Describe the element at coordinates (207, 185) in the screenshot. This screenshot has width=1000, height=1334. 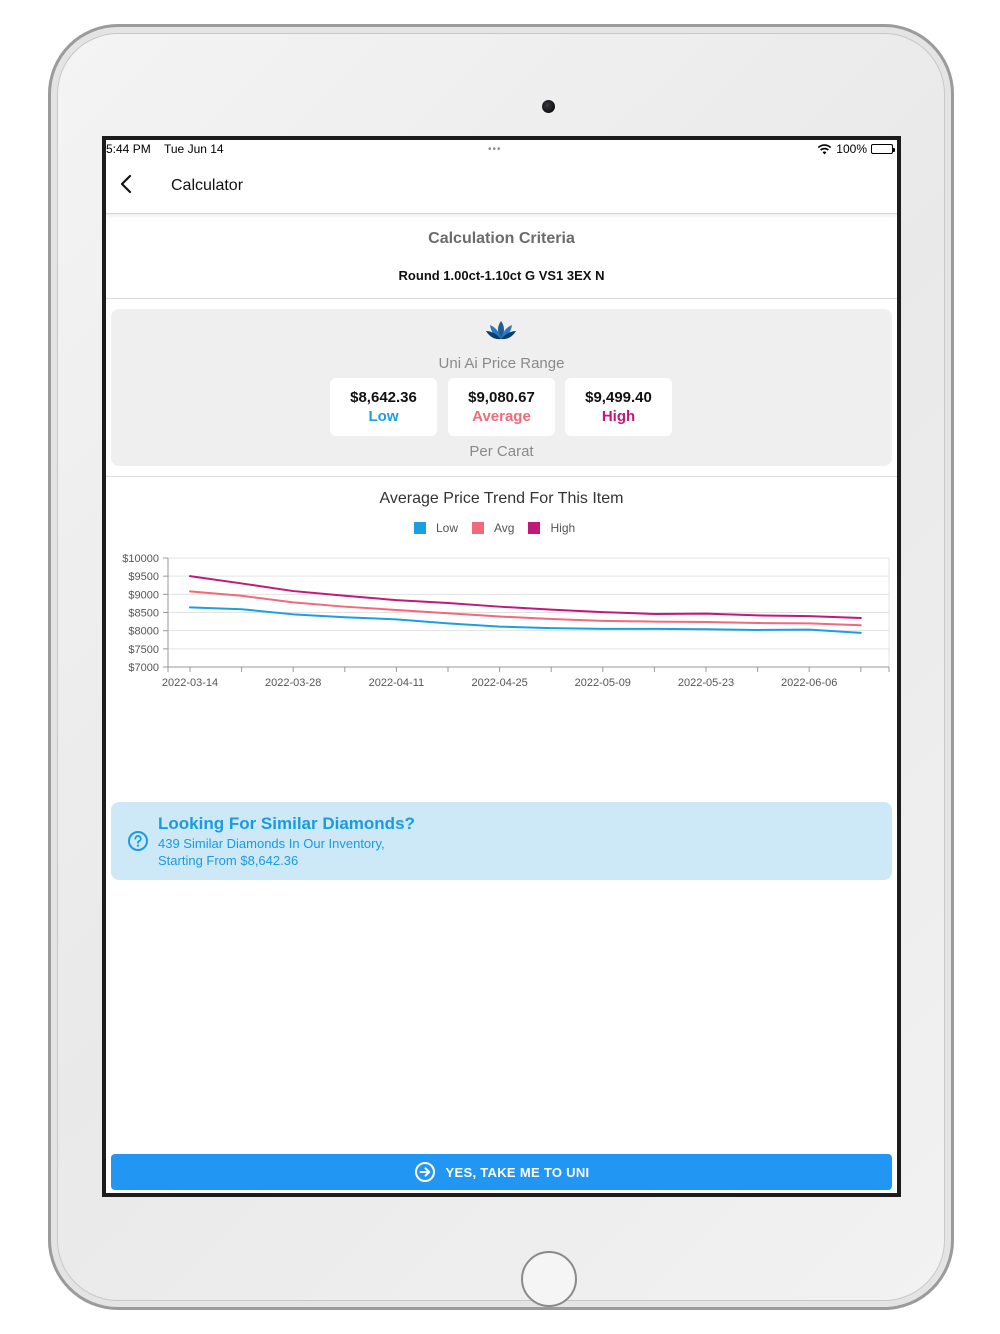
I see `page-title: Calculator` at that location.